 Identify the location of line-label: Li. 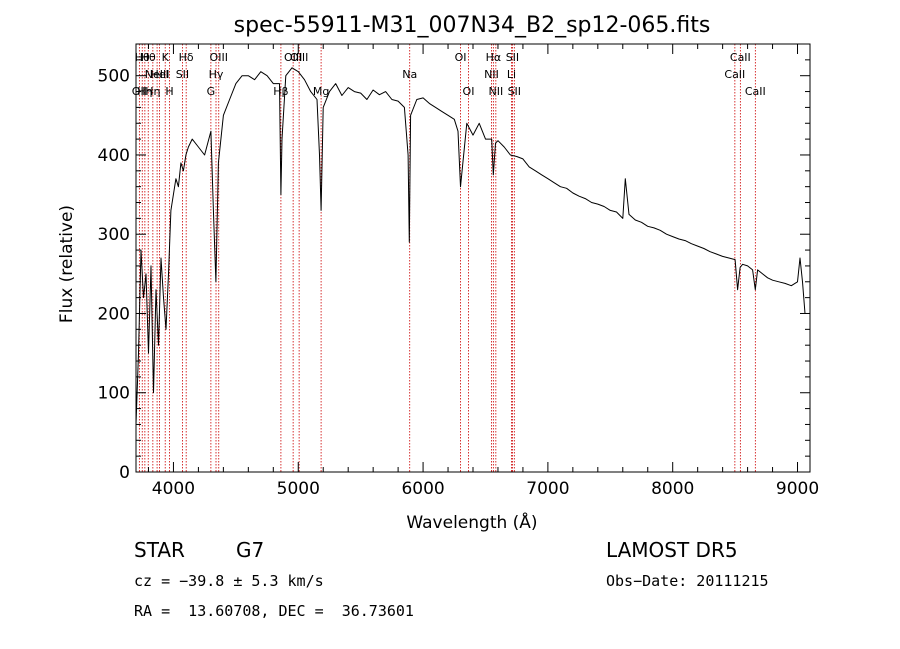
(511, 74).